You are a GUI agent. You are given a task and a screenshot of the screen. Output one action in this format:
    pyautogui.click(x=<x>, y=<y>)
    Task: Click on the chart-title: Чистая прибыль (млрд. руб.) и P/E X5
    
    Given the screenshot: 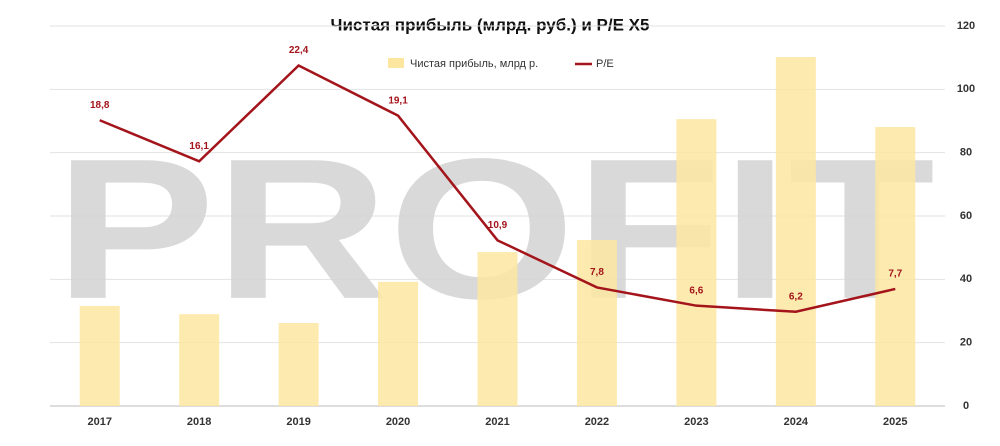 What is the action you would take?
    pyautogui.click(x=490, y=24)
    